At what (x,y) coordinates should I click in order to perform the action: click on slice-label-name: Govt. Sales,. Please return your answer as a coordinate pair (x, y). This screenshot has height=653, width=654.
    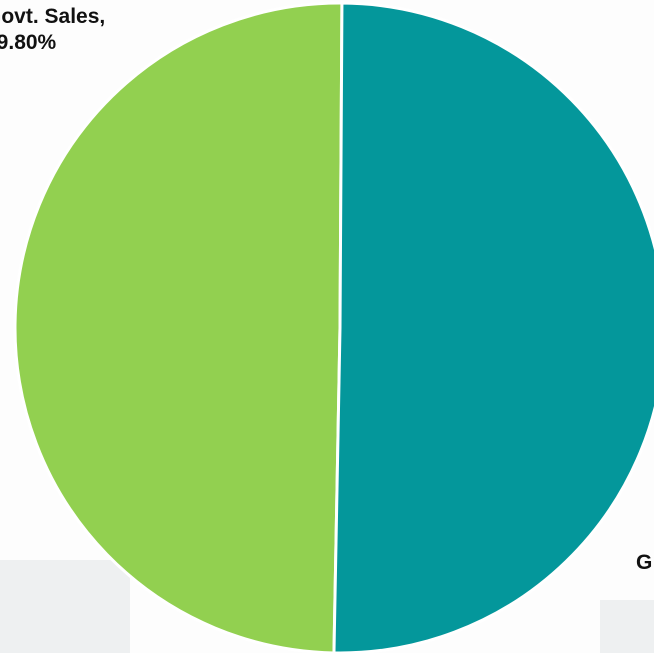
    Looking at the image, I should click on (53, 16).